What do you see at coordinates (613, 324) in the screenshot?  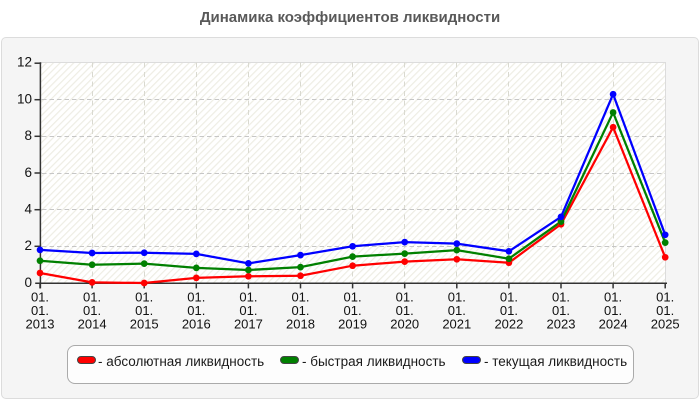 I see `svg-text: 2024` at bounding box center [613, 324].